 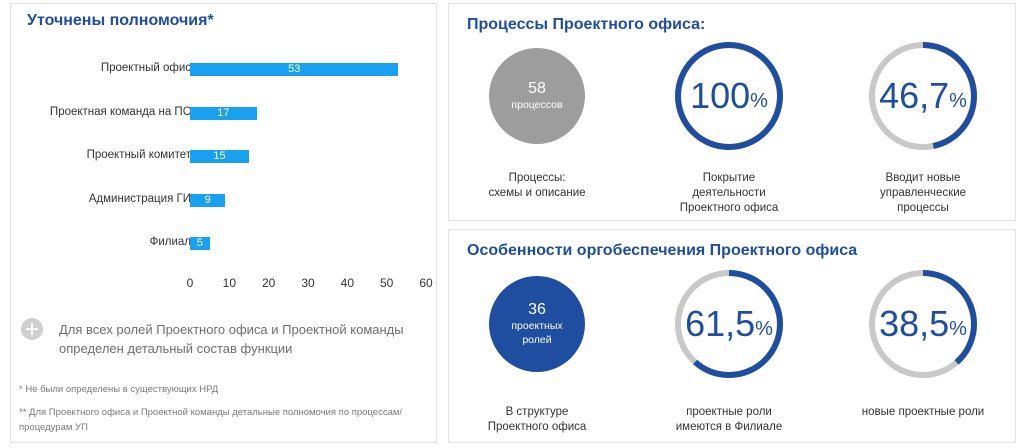 I want to click on bar-value-label: 15, so click(x=219, y=156).